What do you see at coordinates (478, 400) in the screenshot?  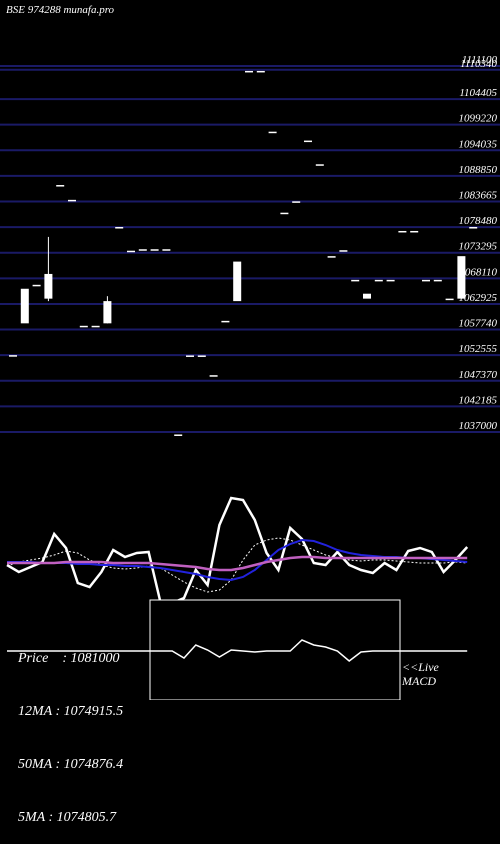 I see `price-tick-label: 1042185` at bounding box center [478, 400].